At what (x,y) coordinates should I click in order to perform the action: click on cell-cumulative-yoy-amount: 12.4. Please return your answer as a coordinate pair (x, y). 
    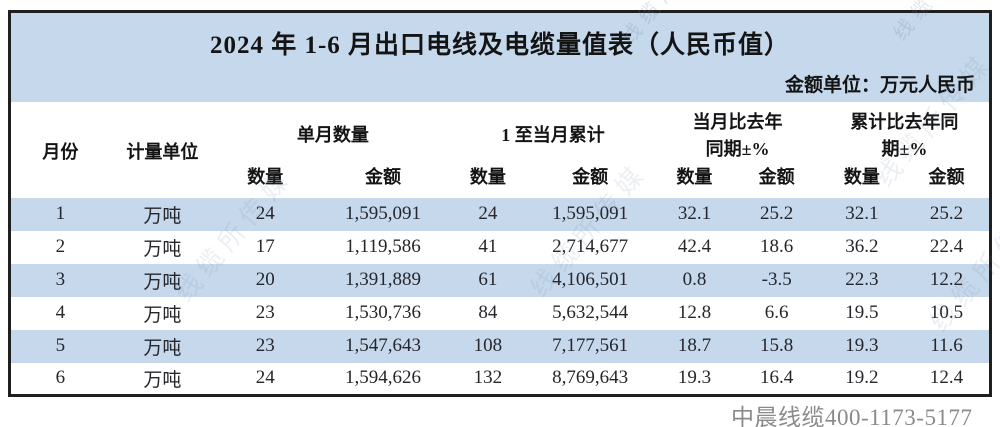
    Looking at the image, I should click on (946, 378).